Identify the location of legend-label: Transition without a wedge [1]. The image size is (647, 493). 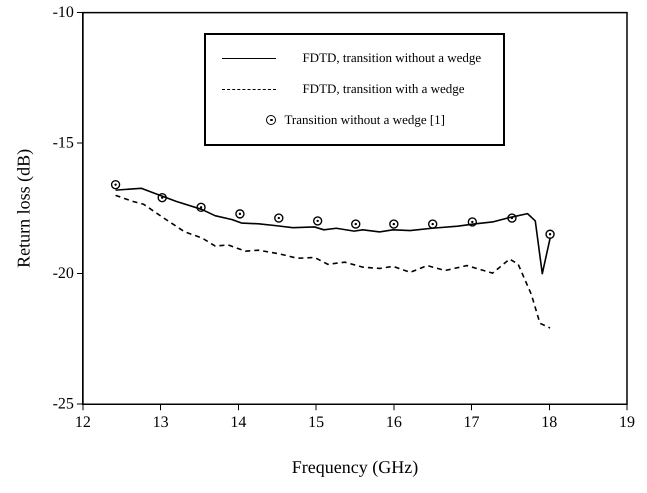
(365, 120).